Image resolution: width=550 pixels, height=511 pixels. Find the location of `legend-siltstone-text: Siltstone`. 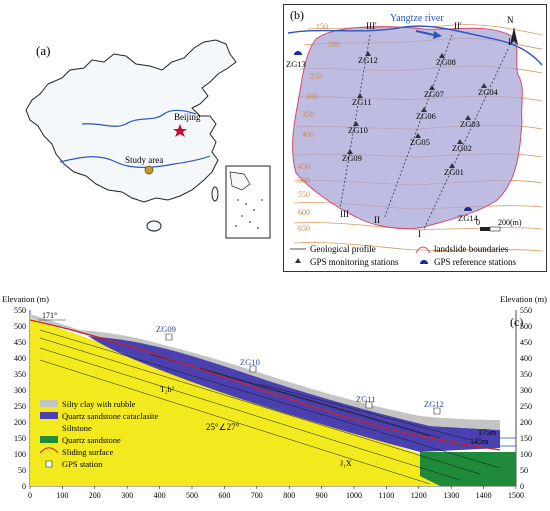

legend-siltstone-text: Siltstone is located at coordinates (77, 428).